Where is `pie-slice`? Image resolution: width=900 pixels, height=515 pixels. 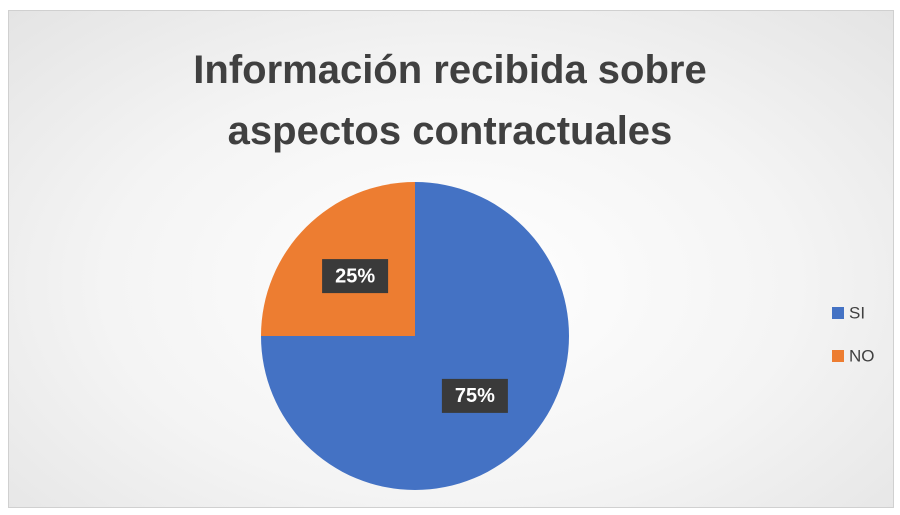 pie-slice is located at coordinates (338, 259).